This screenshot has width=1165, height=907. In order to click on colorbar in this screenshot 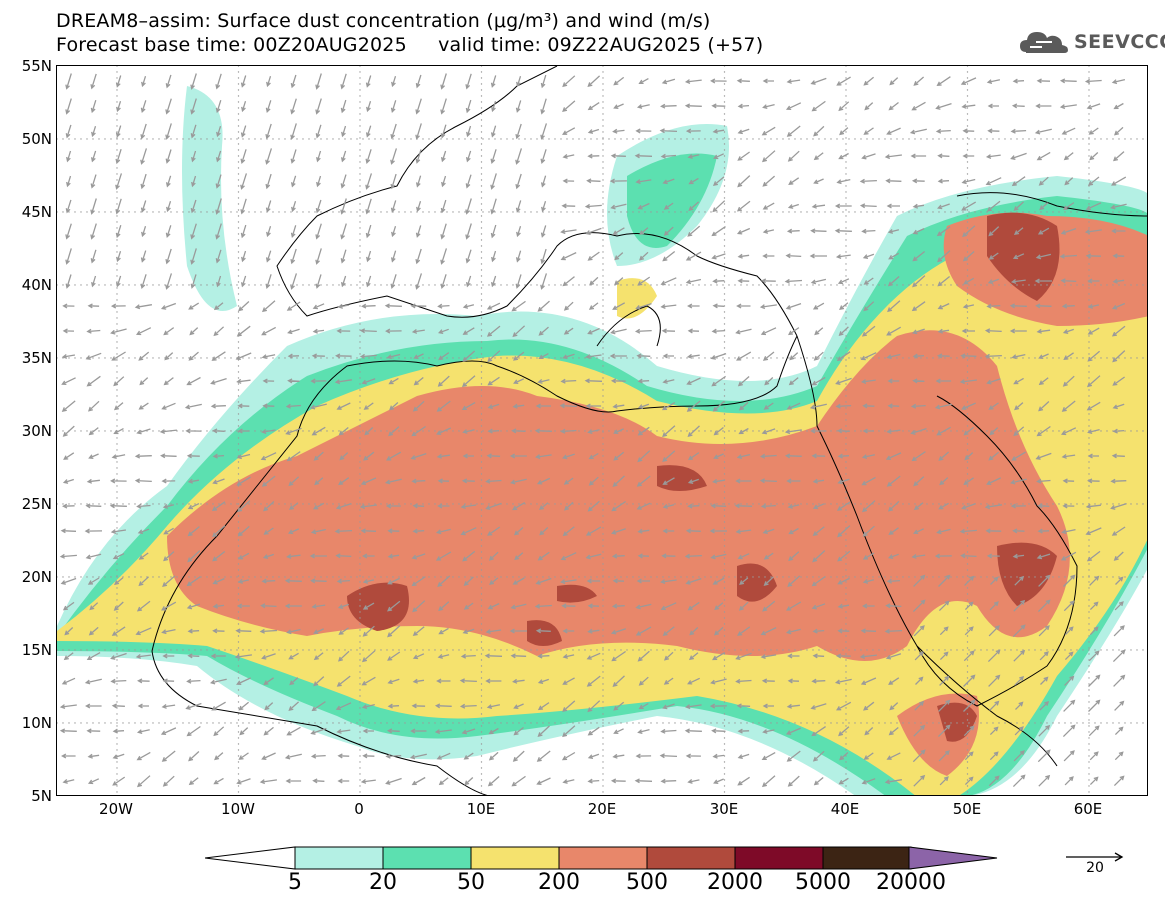, I will do `click(601, 858)`.